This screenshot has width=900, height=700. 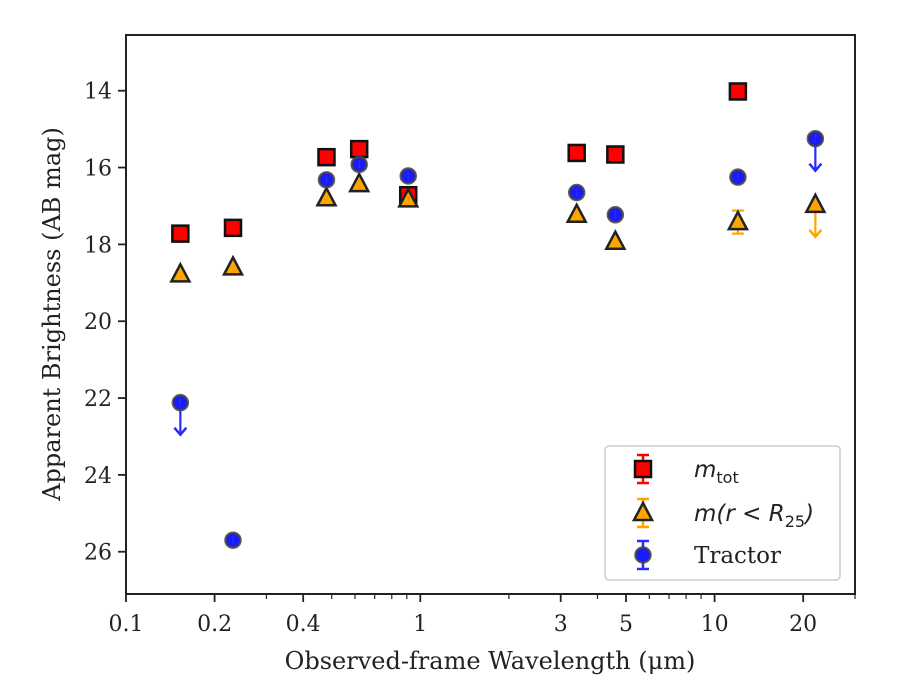 What do you see at coordinates (803, 624) in the screenshot?
I see `x-tick-label: 20` at bounding box center [803, 624].